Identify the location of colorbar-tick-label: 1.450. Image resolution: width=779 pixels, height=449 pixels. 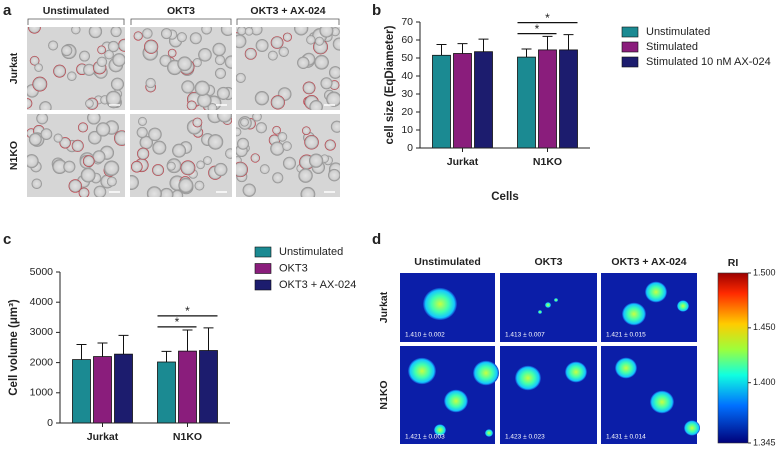
(764, 327).